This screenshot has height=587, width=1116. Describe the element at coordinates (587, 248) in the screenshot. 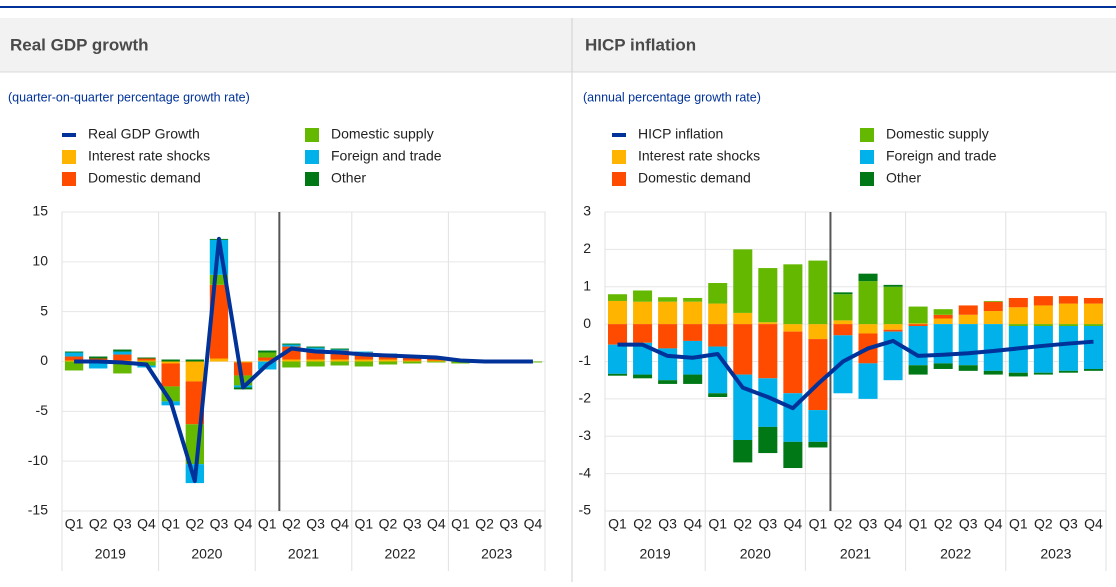

I see `y-tick-label: 2` at that location.